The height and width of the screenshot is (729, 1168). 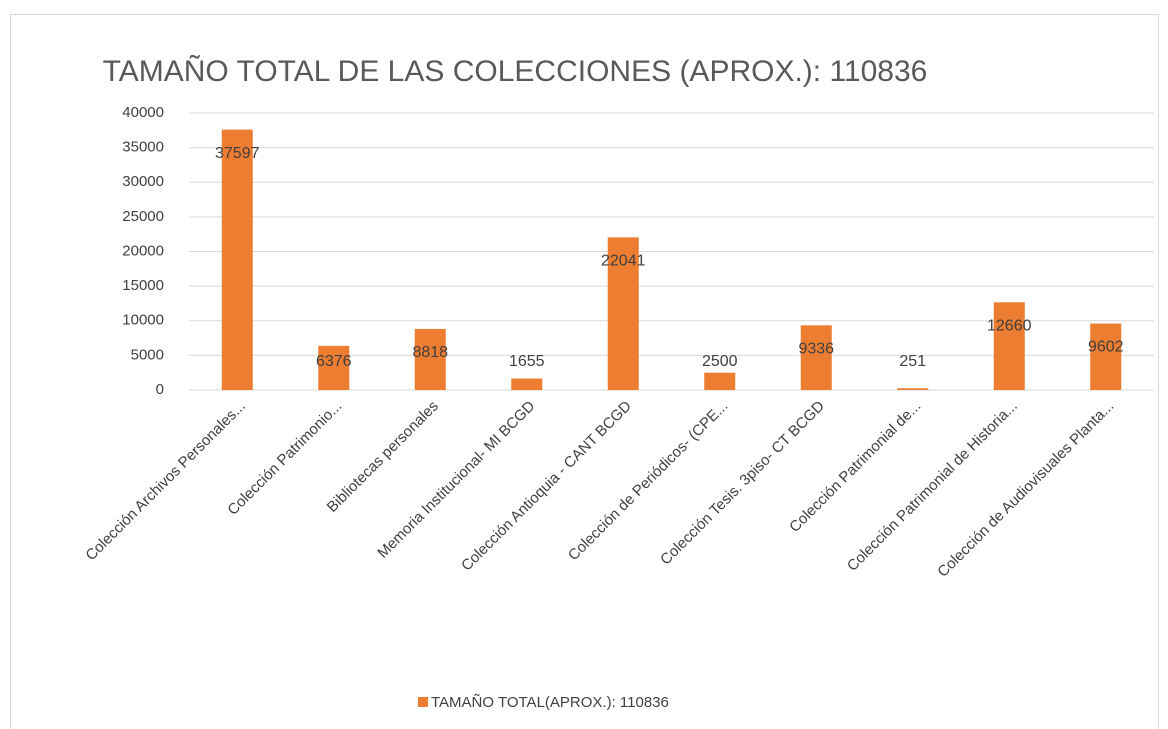 What do you see at coordinates (430, 352) in the screenshot?
I see `data-label: 8818` at bounding box center [430, 352].